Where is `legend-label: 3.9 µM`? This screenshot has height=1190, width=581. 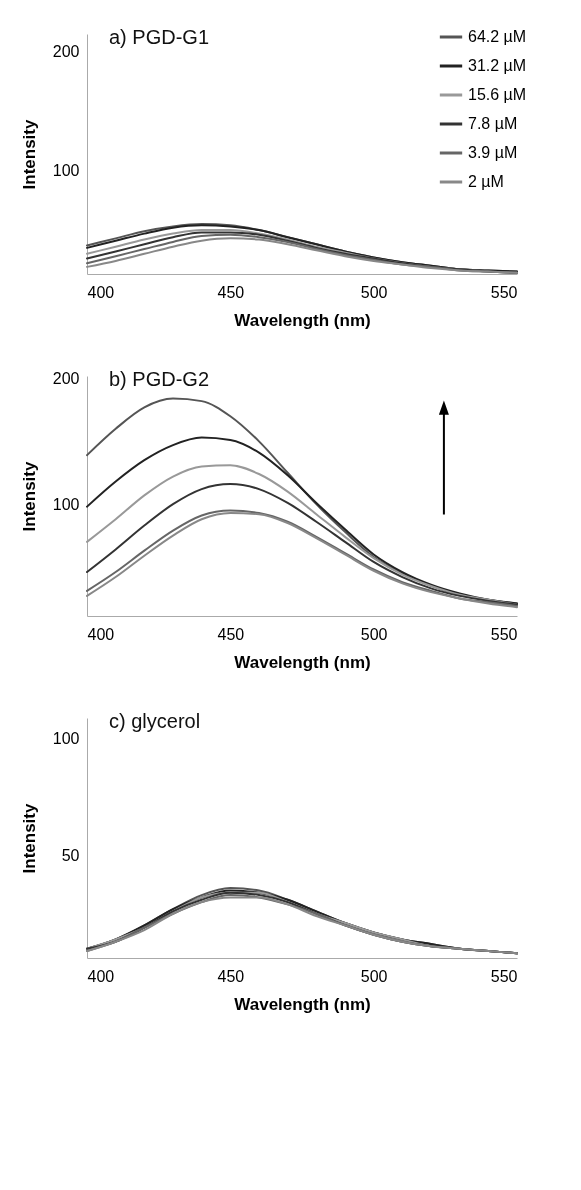
legend-label: 3.9 µM is located at coordinates (493, 152).